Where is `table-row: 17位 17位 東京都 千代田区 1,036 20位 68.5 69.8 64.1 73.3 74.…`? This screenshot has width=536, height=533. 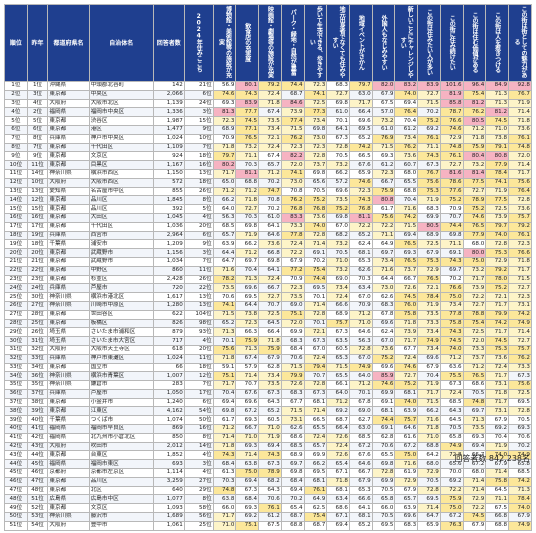 table-row: 17位 17位 東京都 千代田区 1,036 20位 68.5 69.8 64.1 73.3 74.… is located at coordinates (268, 226).